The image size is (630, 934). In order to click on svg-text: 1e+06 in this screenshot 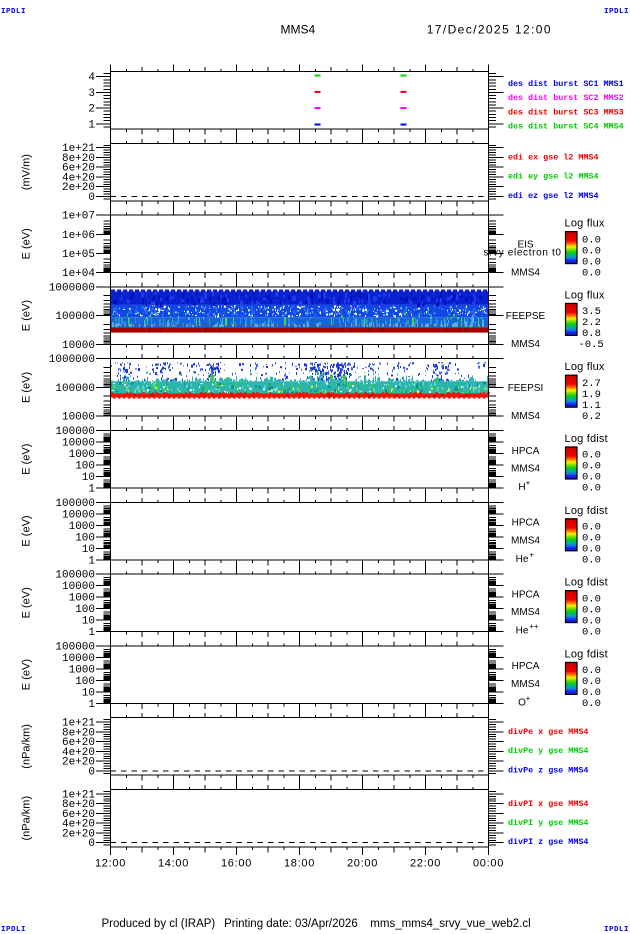, I will do `click(78, 236)`.